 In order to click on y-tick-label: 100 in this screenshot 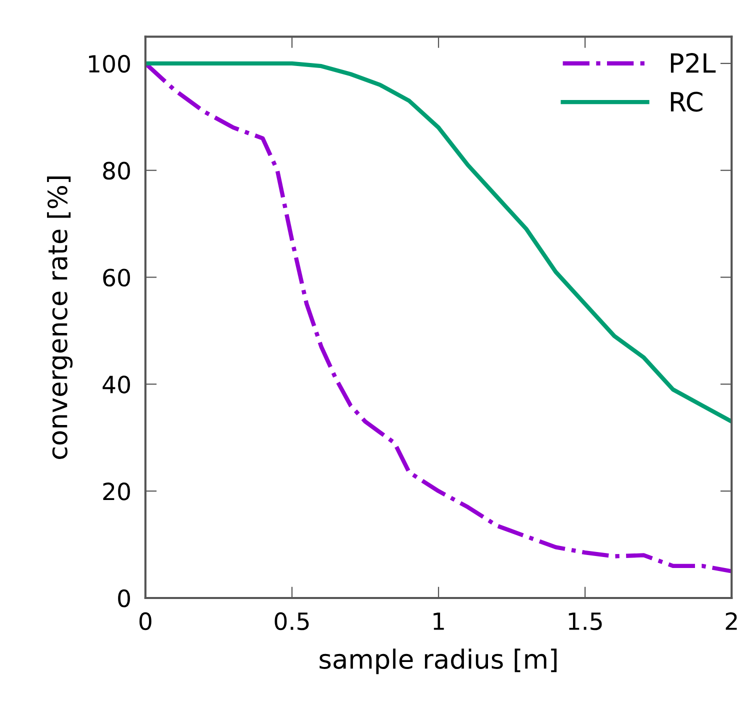, I will do `click(109, 63)`.